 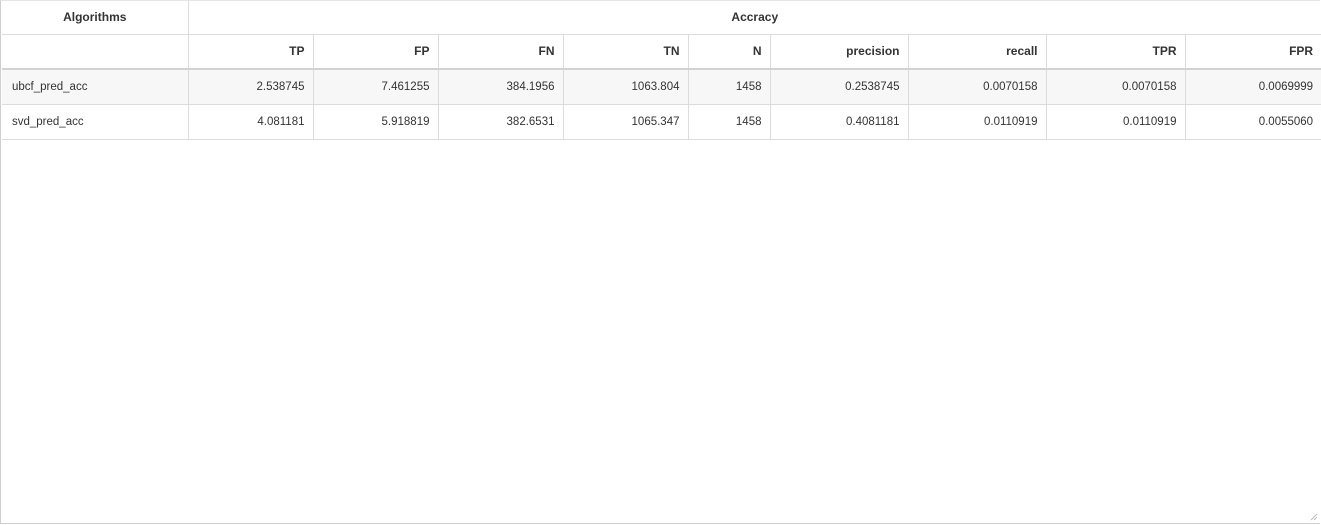 I want to click on accuracy-header: Accracy, so click(x=754, y=18).